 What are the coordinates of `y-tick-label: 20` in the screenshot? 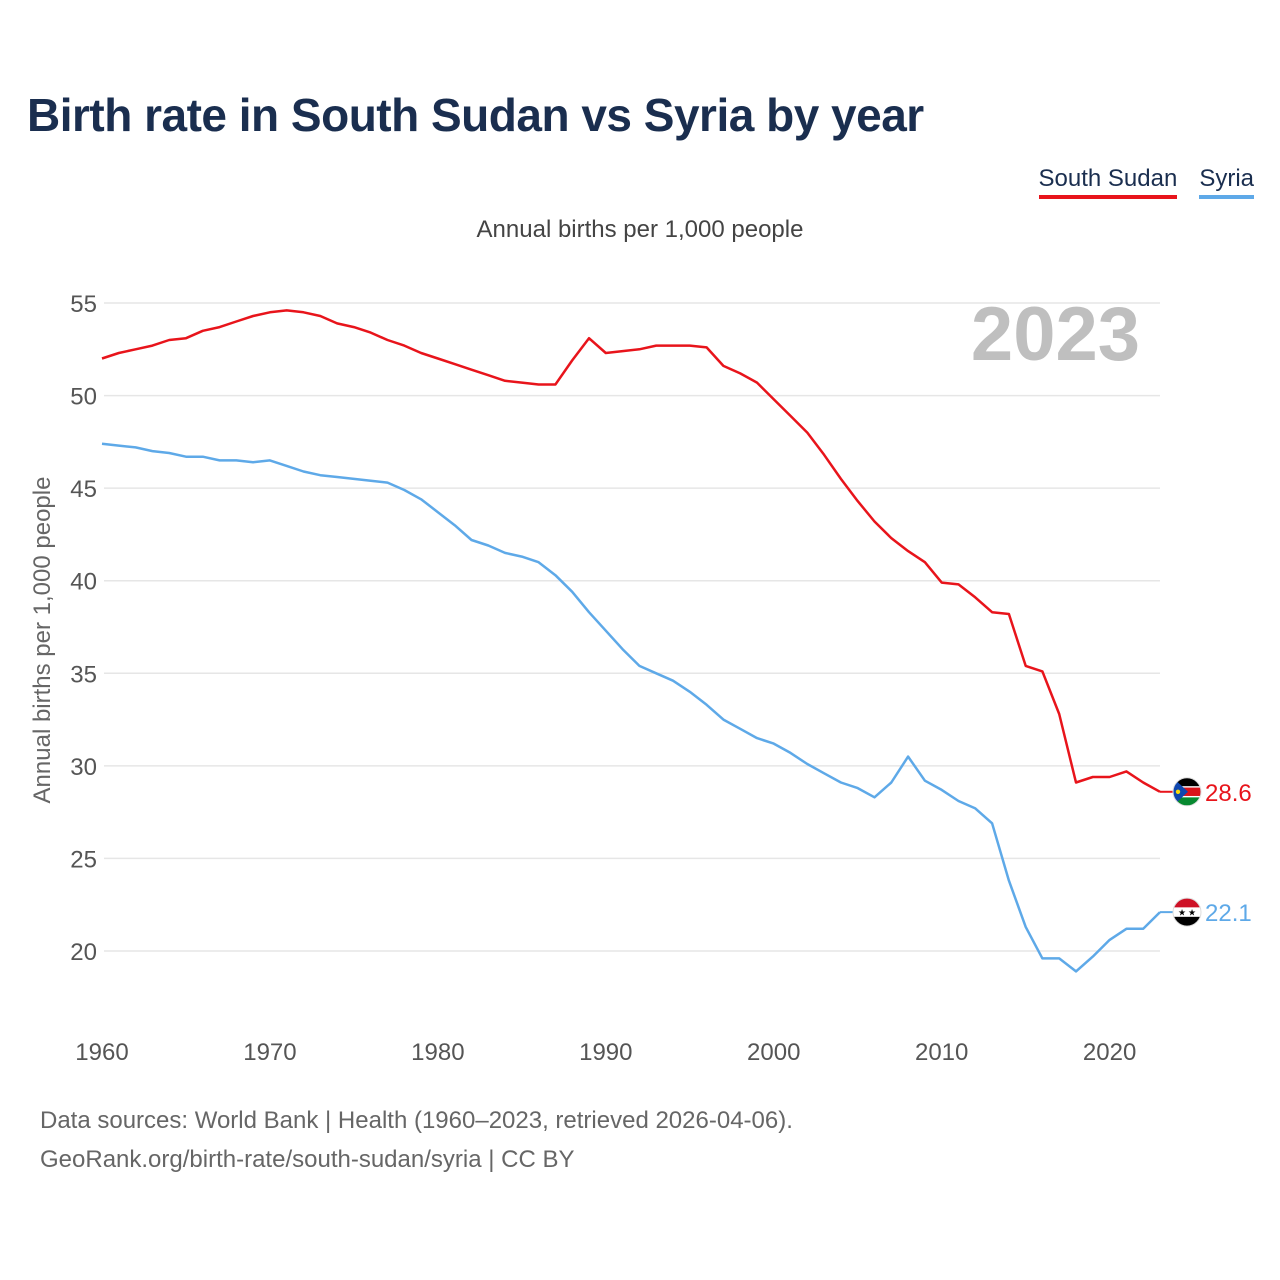 It's located at (83, 952).